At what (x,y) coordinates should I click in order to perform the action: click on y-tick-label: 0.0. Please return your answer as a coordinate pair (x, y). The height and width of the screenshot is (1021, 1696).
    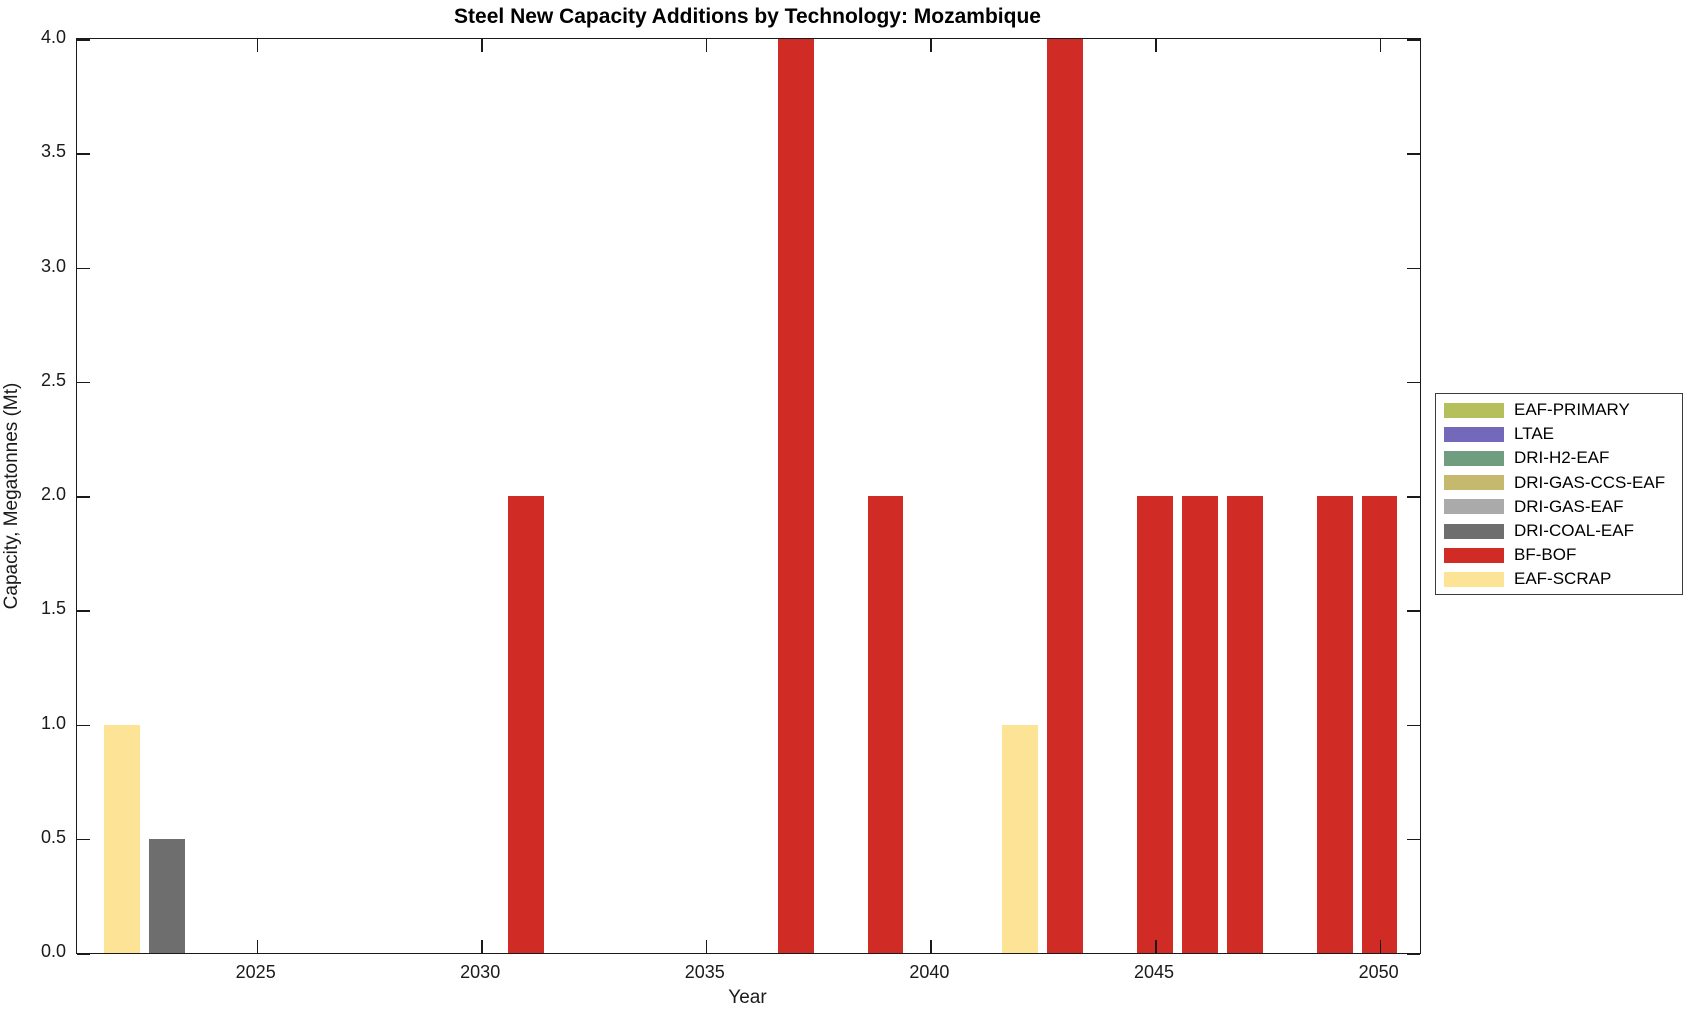
    Looking at the image, I should click on (53, 951).